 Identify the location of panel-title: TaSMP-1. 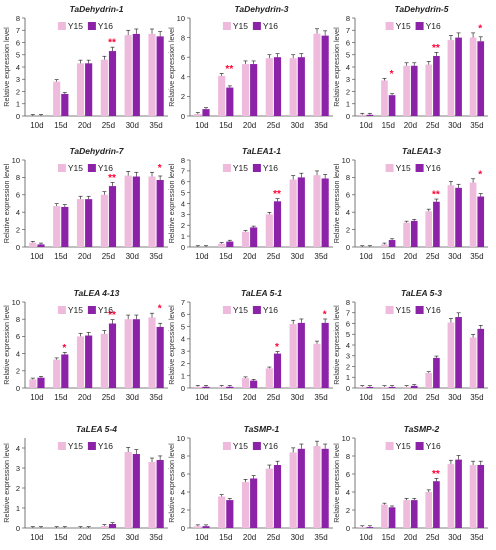
(262, 429).